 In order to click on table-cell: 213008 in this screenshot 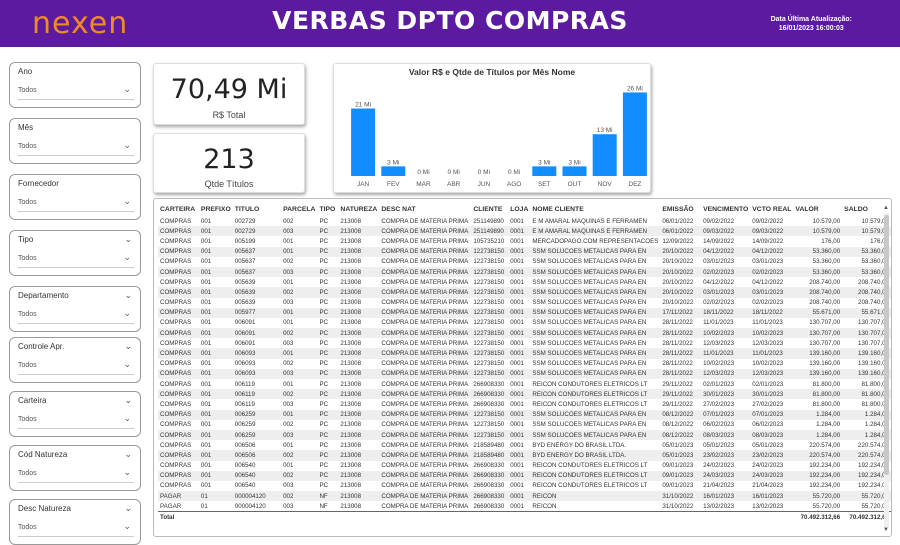, I will do `click(351, 231)`.